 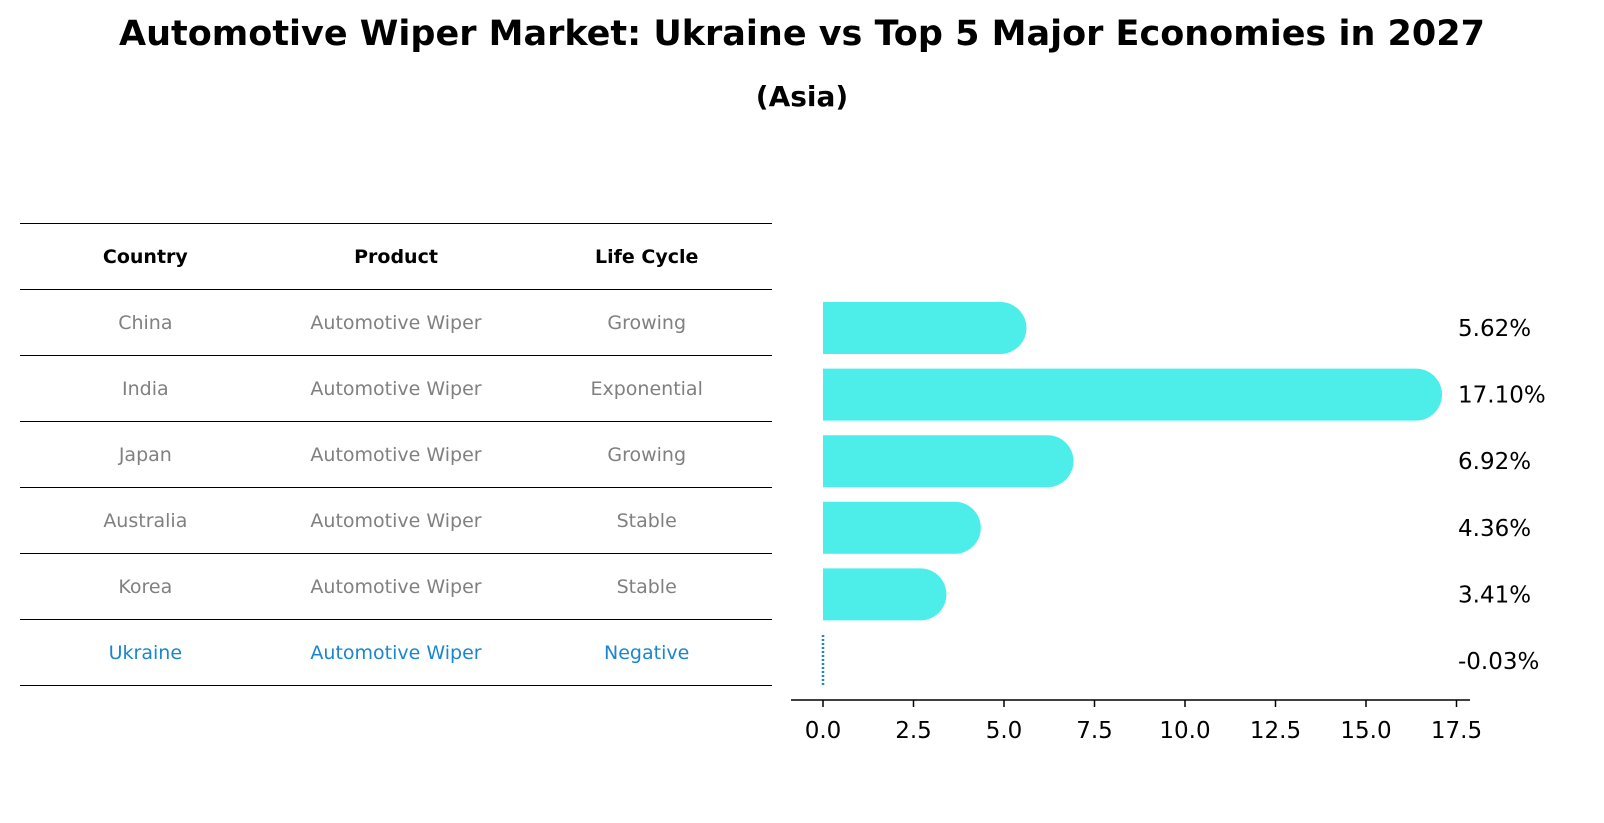 What do you see at coordinates (145, 652) in the screenshot?
I see `cell-country: Ukraine` at bounding box center [145, 652].